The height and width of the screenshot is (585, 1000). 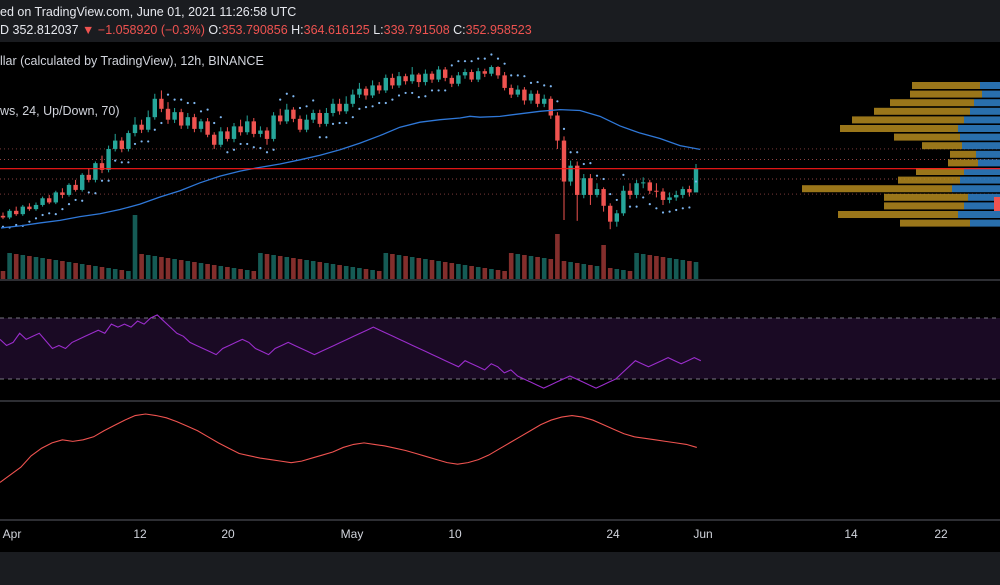 I want to click on x-tick-label: Apr, so click(x=12, y=534).